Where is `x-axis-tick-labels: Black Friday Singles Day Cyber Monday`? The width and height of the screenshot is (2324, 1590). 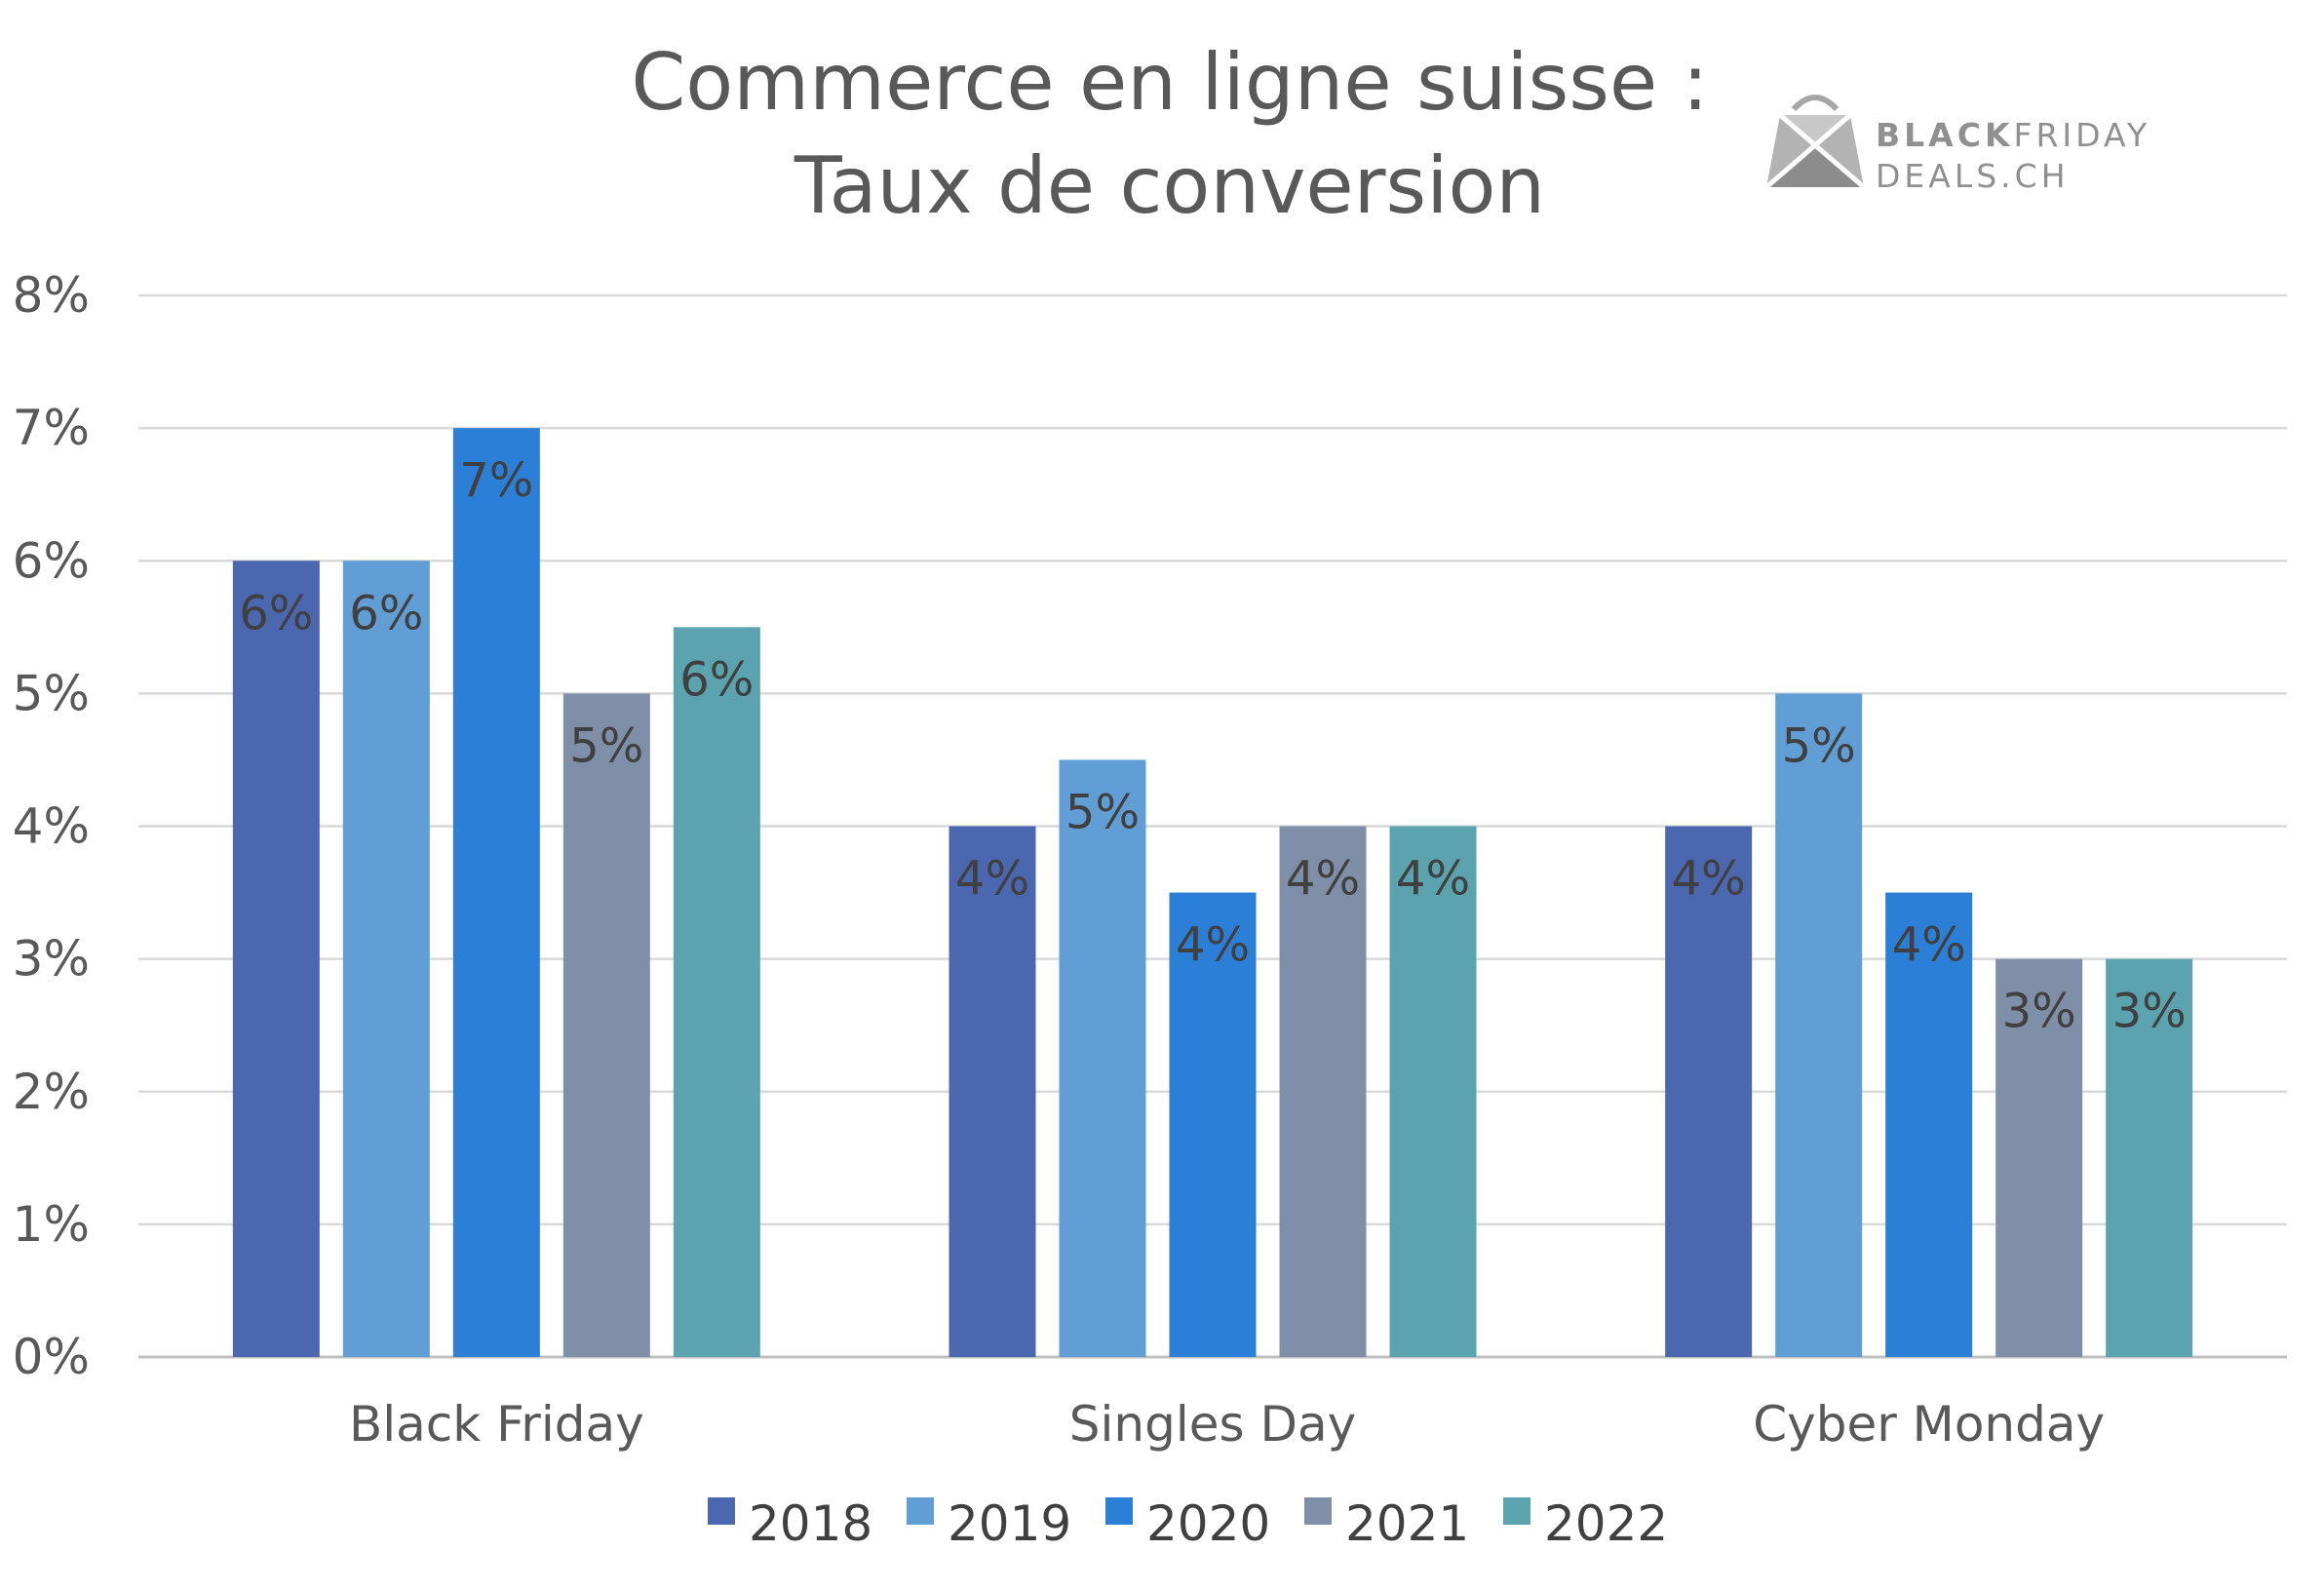 x-axis-tick-labels: Black Friday Singles Day Cyber Monday is located at coordinates (1227, 1424).